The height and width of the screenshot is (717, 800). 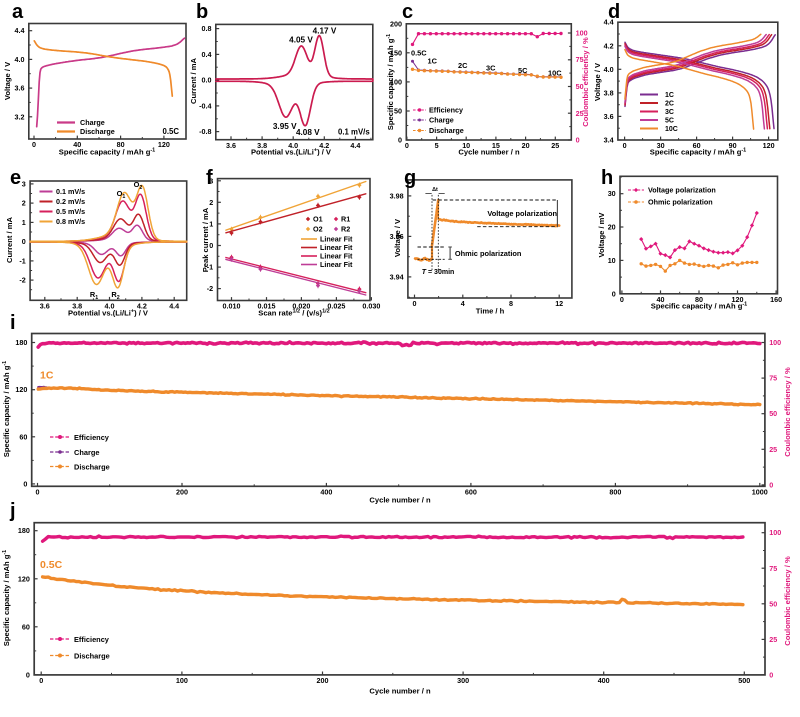 I want to click on svg-text: 150, so click(x=396, y=52).